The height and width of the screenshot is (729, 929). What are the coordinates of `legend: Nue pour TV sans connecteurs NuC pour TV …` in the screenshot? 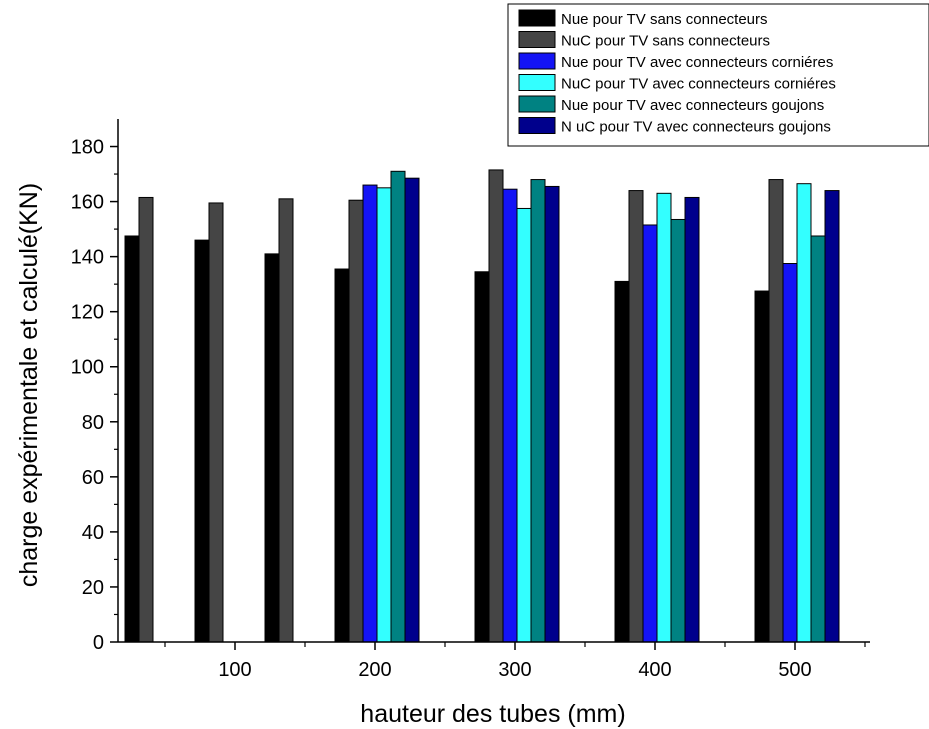 It's located at (718, 75).